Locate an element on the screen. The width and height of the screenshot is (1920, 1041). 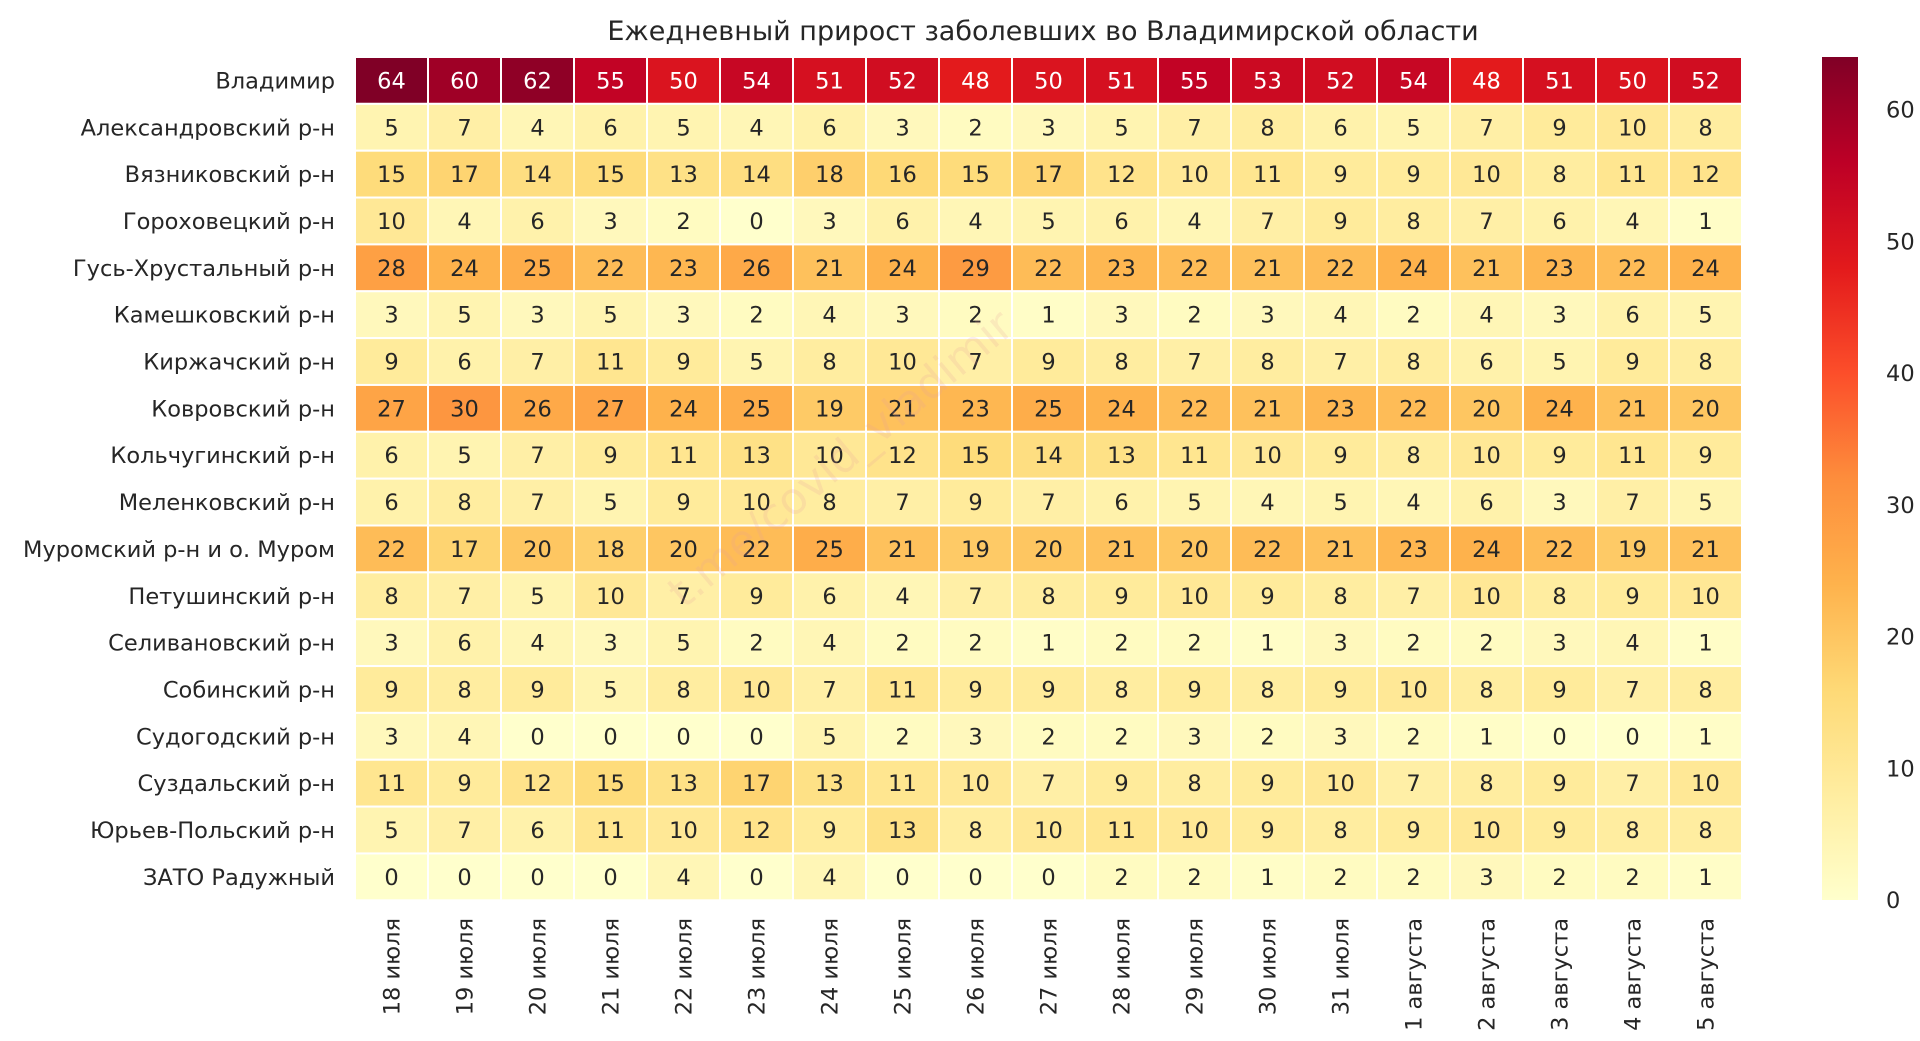
row-label: Ковровский р-н is located at coordinates (243, 409).